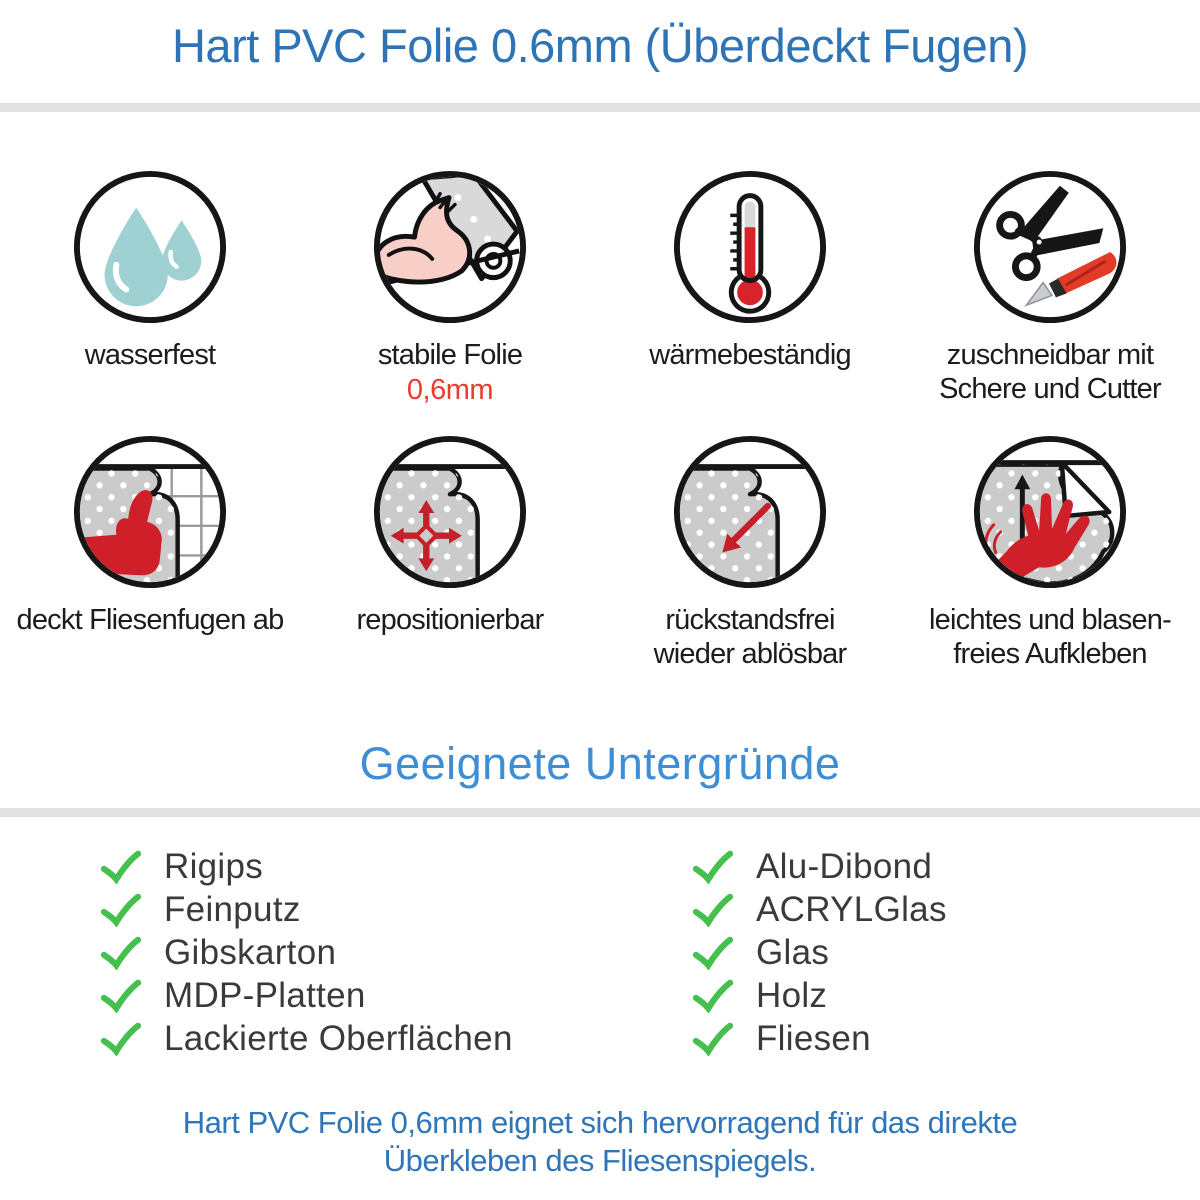 The height and width of the screenshot is (1200, 1200). Describe the element at coordinates (150, 355) in the screenshot. I see `feature-label: wasserfest` at that location.